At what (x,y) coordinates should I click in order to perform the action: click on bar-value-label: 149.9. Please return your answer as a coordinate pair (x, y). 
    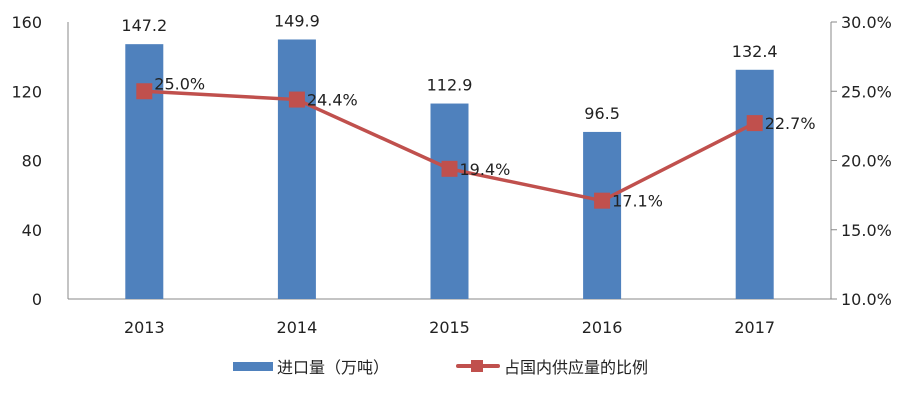
    Looking at the image, I should click on (297, 20).